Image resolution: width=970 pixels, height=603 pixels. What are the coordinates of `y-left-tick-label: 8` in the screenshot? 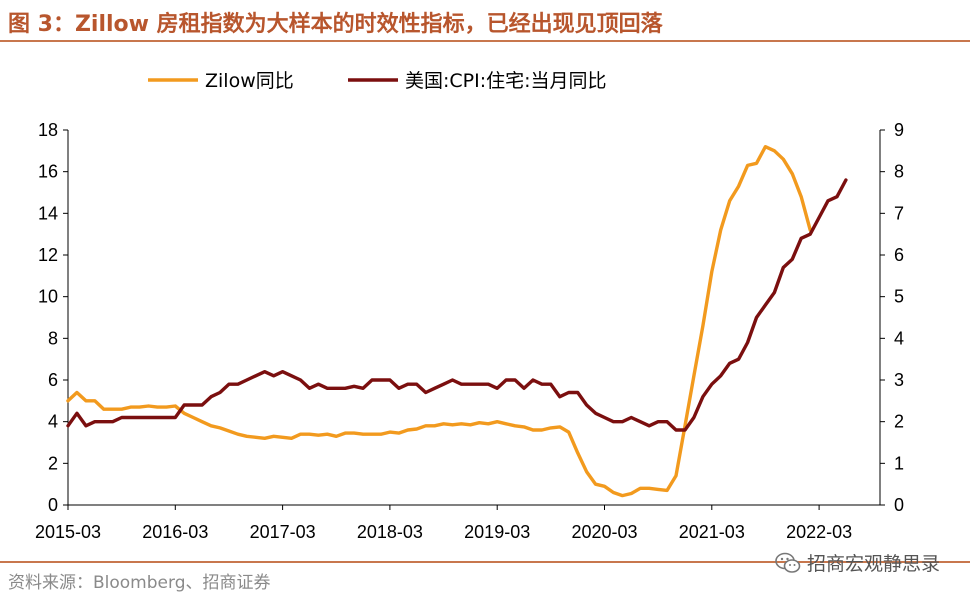 It's located at (53, 338).